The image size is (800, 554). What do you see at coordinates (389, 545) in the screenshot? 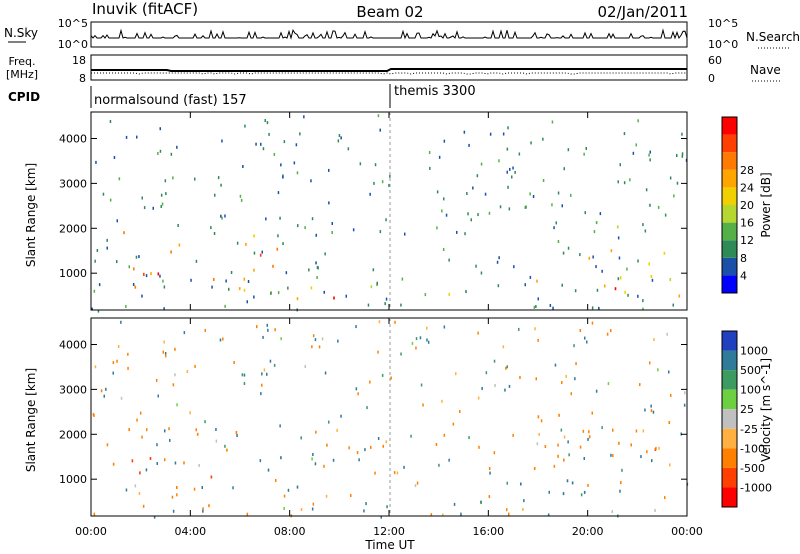
I see `x-axis-label: Time UT` at bounding box center [389, 545].